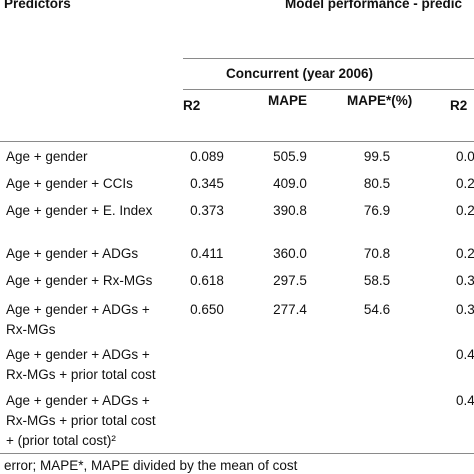 The height and width of the screenshot is (474, 474). What do you see at coordinates (207, 183) in the screenshot?
I see `row-r2: 0.345` at bounding box center [207, 183].